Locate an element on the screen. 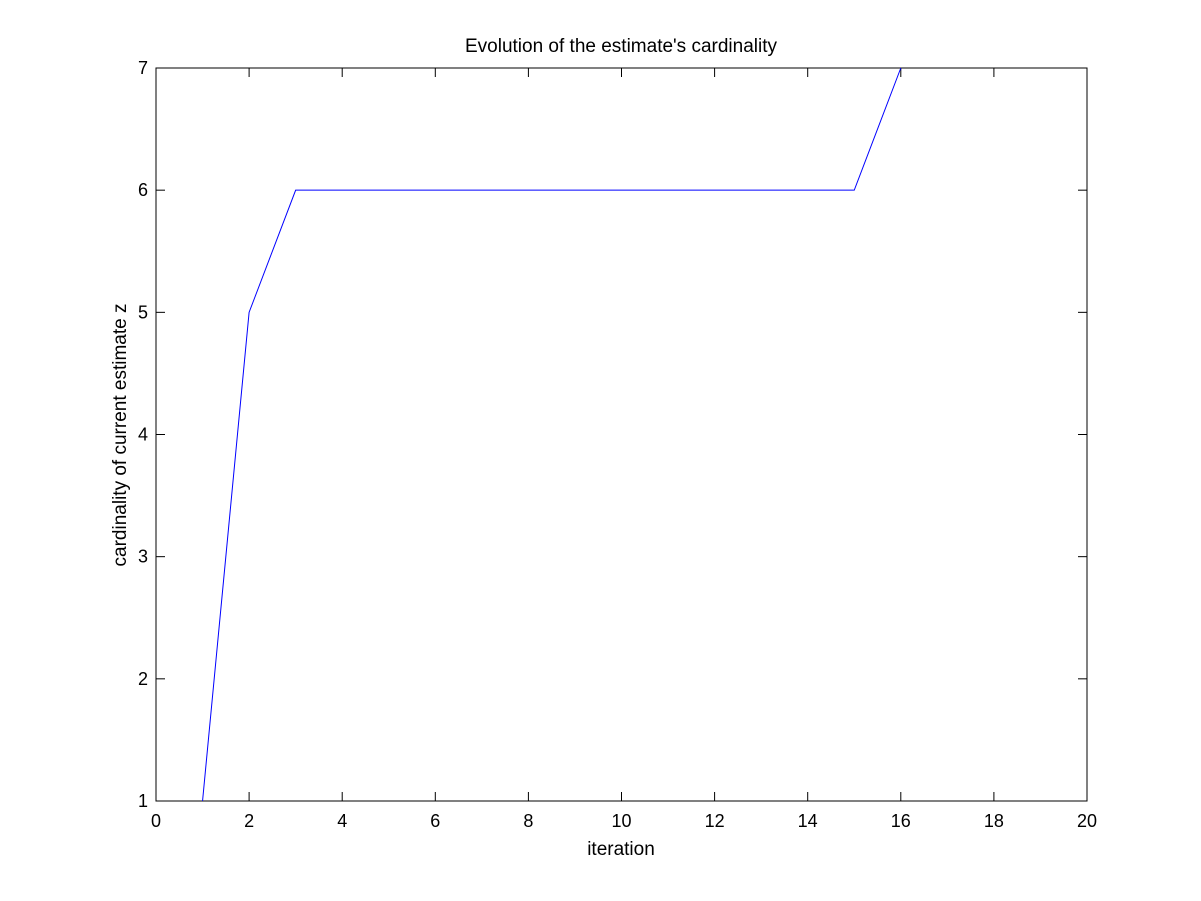 This screenshot has height=901, width=1201. x-axis-title: iteration is located at coordinates (621, 849).